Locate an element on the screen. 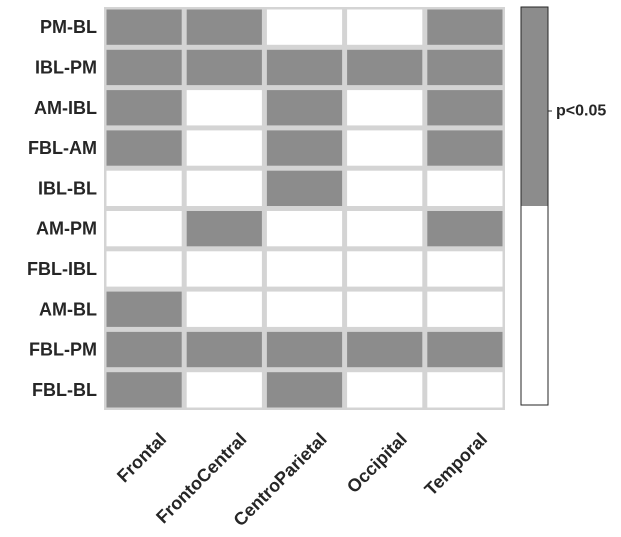 This screenshot has height=537, width=621. heatmap-cell-fbl-am-temporal is located at coordinates (465, 148).